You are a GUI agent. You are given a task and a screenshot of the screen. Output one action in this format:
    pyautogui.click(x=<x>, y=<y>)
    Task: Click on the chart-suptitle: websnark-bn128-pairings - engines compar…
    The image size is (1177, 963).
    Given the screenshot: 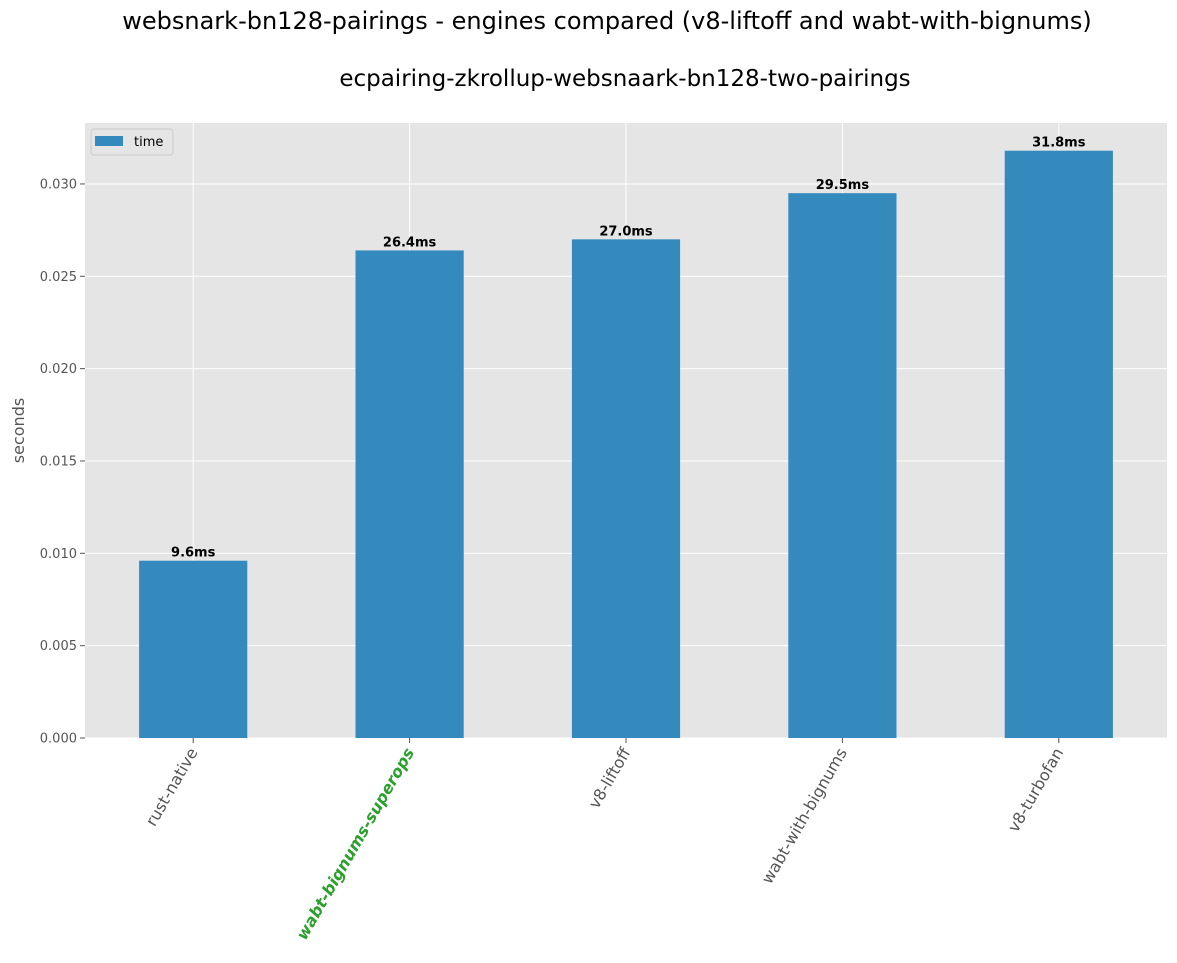 What is the action you would take?
    pyautogui.click(x=606, y=21)
    